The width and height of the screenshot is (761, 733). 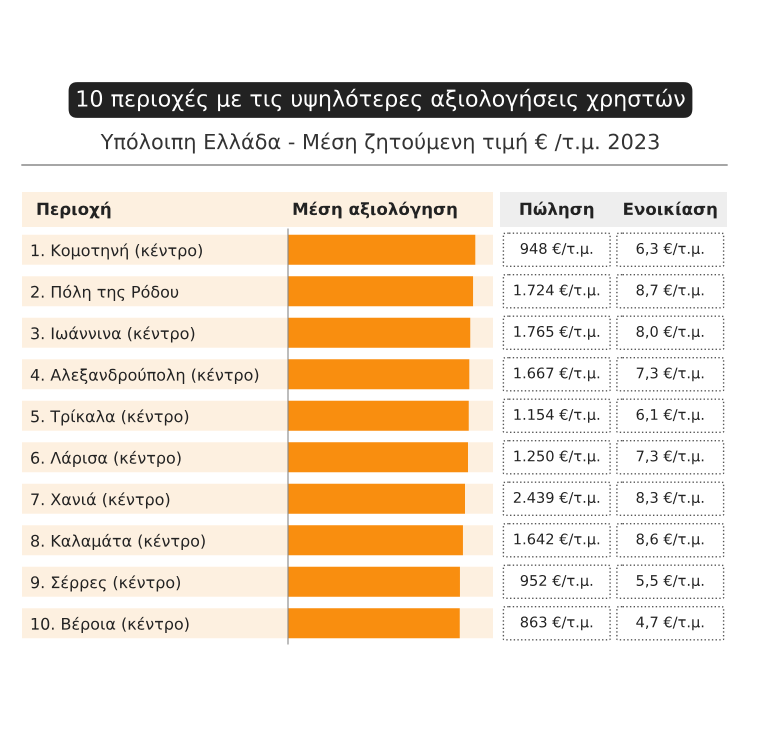 I want to click on y-tick-label: 6. Λάρισα (κέντρο), so click(x=106, y=458).